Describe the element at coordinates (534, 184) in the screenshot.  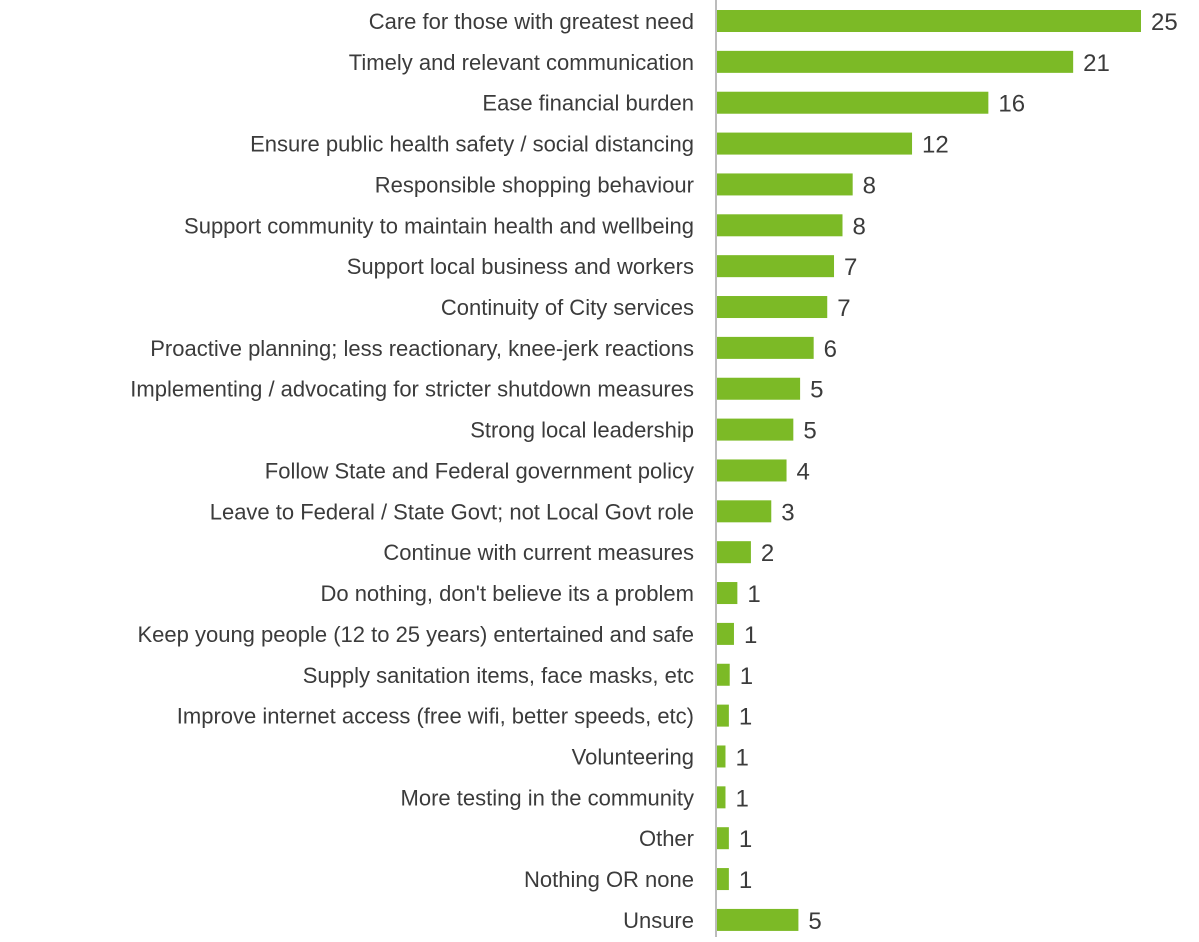
I see `category-label: Responsible shopping behaviour` at that location.